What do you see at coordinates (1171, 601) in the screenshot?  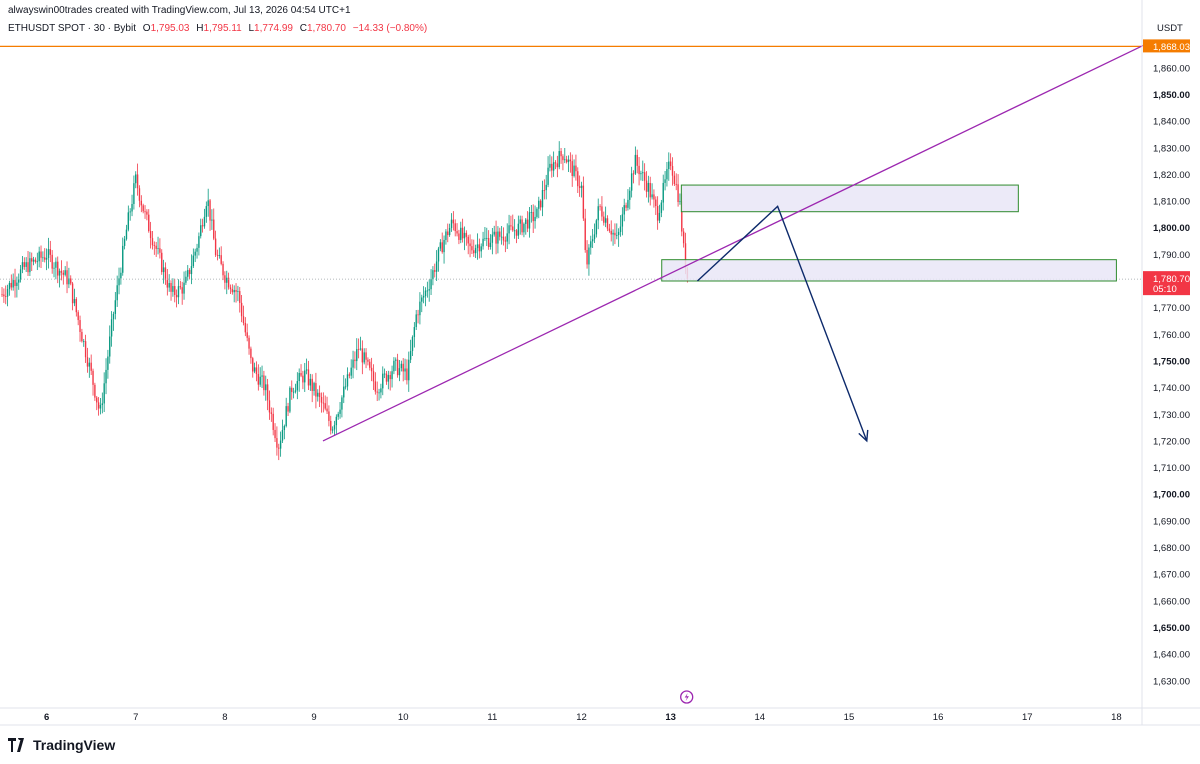 I see `price-tick: 1,660.00` at bounding box center [1171, 601].